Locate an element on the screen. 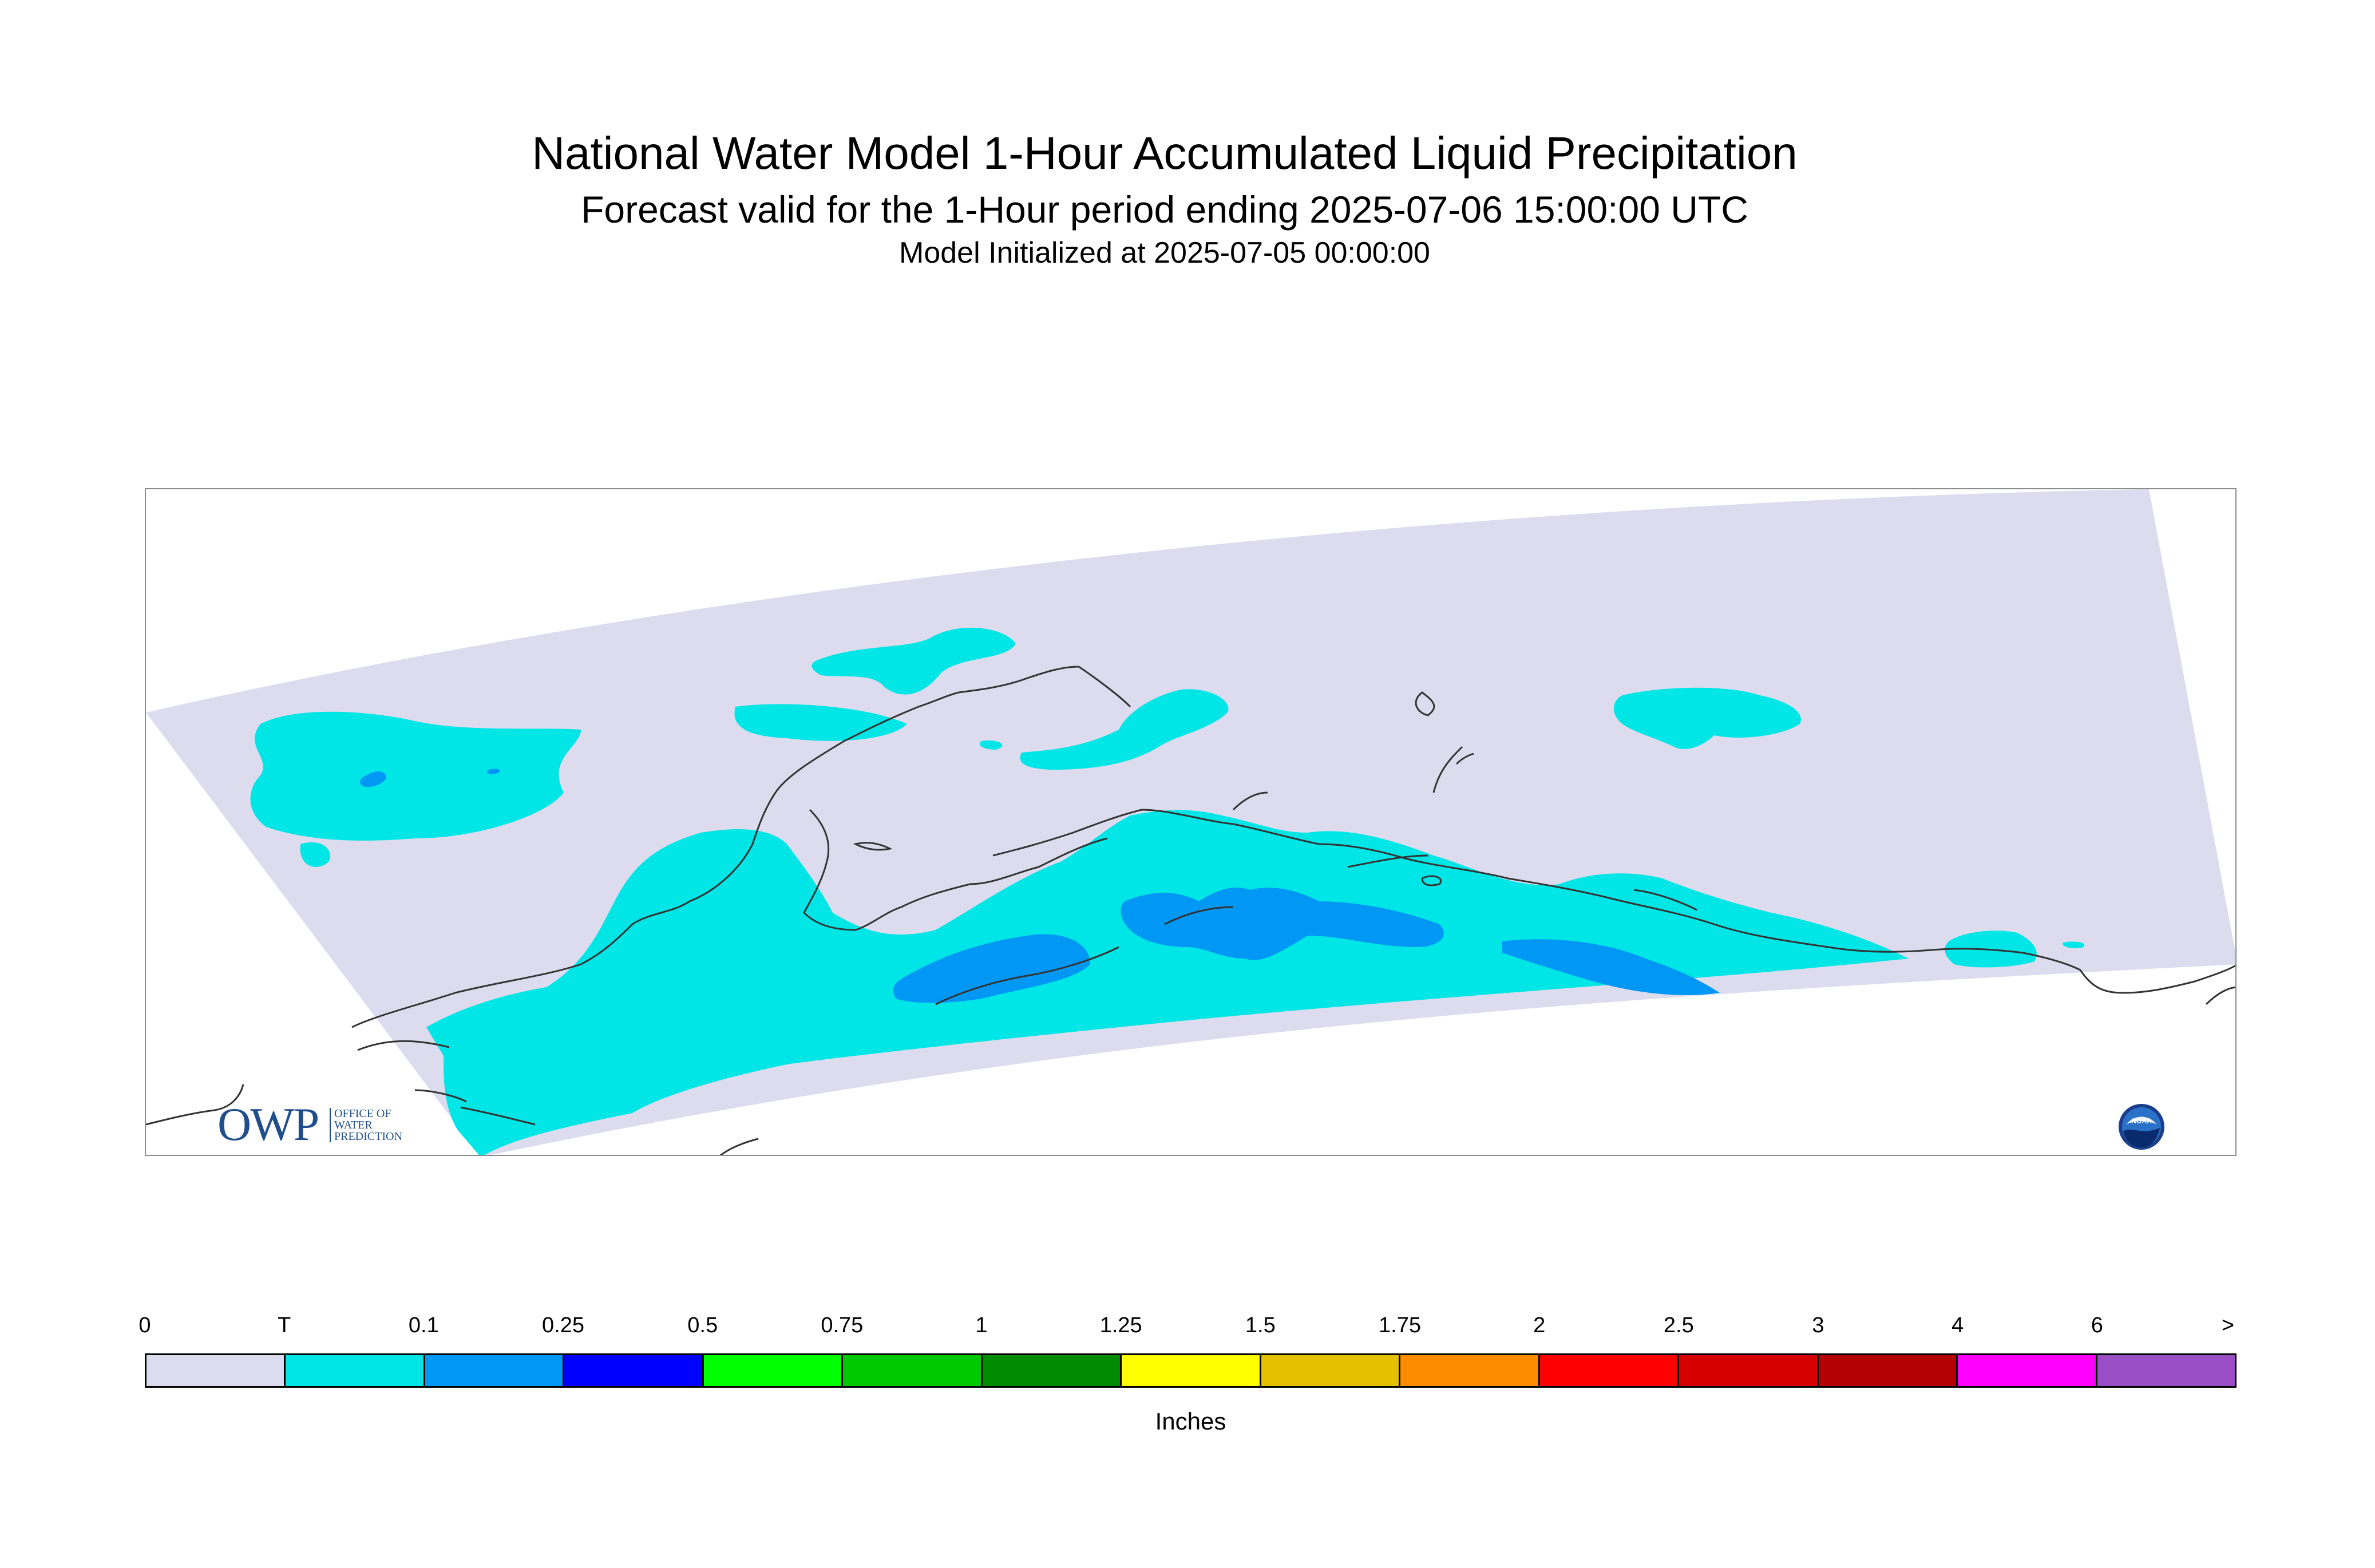 This screenshot has width=2375, height=1568. owp-logo-line: PREDICTION is located at coordinates (368, 1136).